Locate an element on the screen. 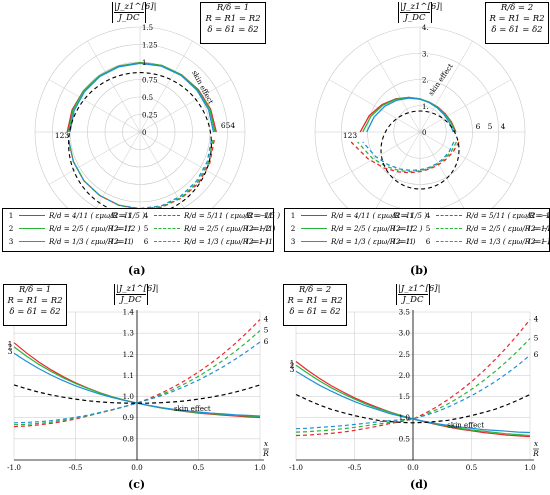  curve-label-5-d: 5 is located at coordinates (536, 338).